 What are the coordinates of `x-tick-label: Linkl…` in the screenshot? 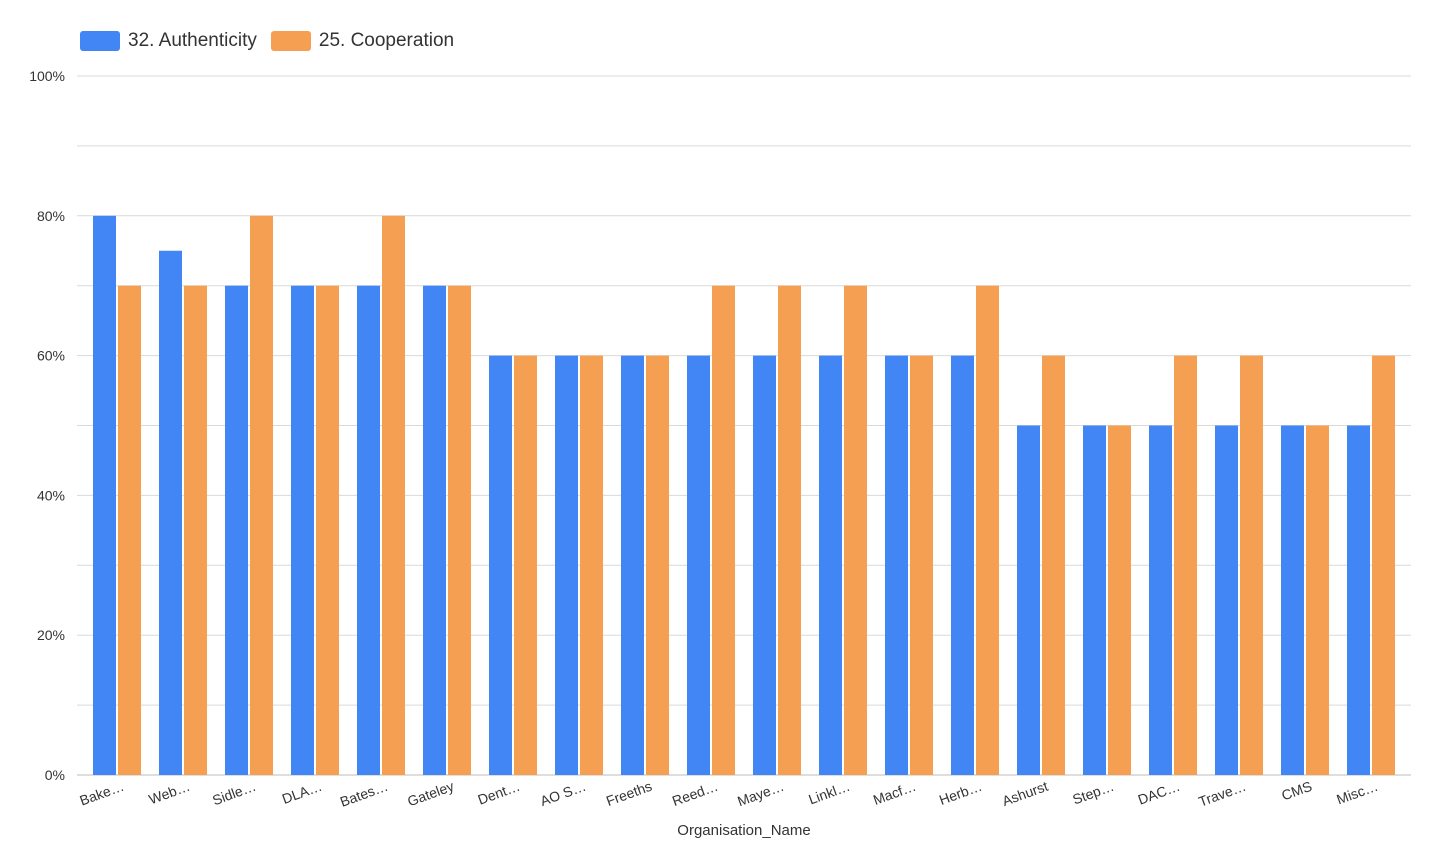 It's located at (829, 793).